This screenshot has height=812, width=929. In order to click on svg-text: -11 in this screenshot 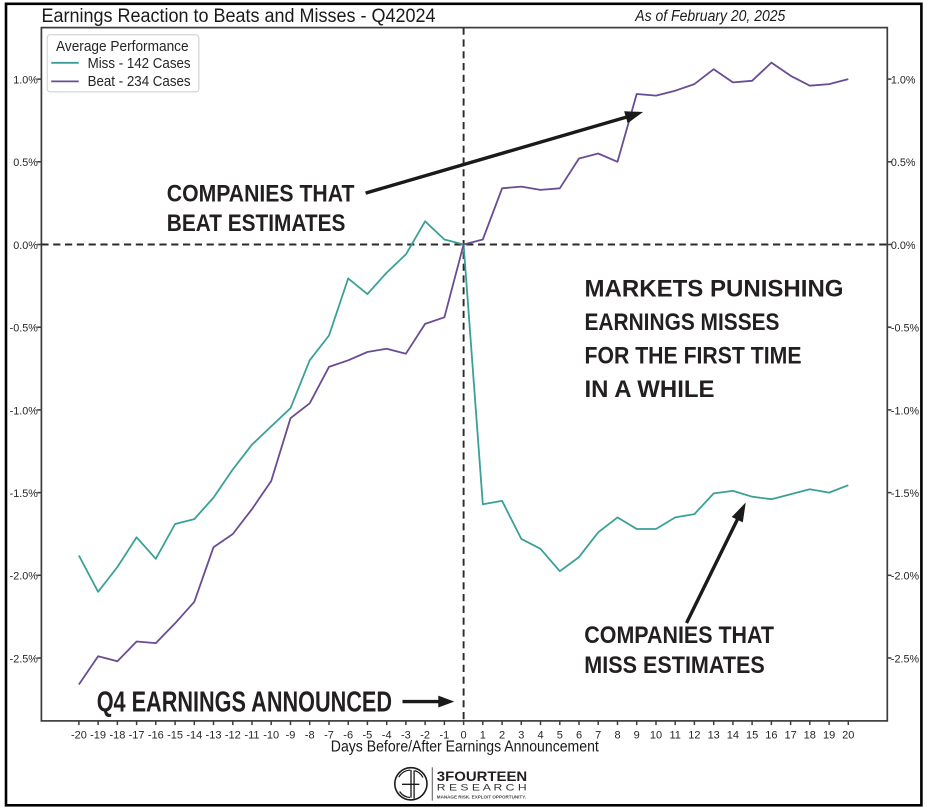, I will do `click(251, 736)`.